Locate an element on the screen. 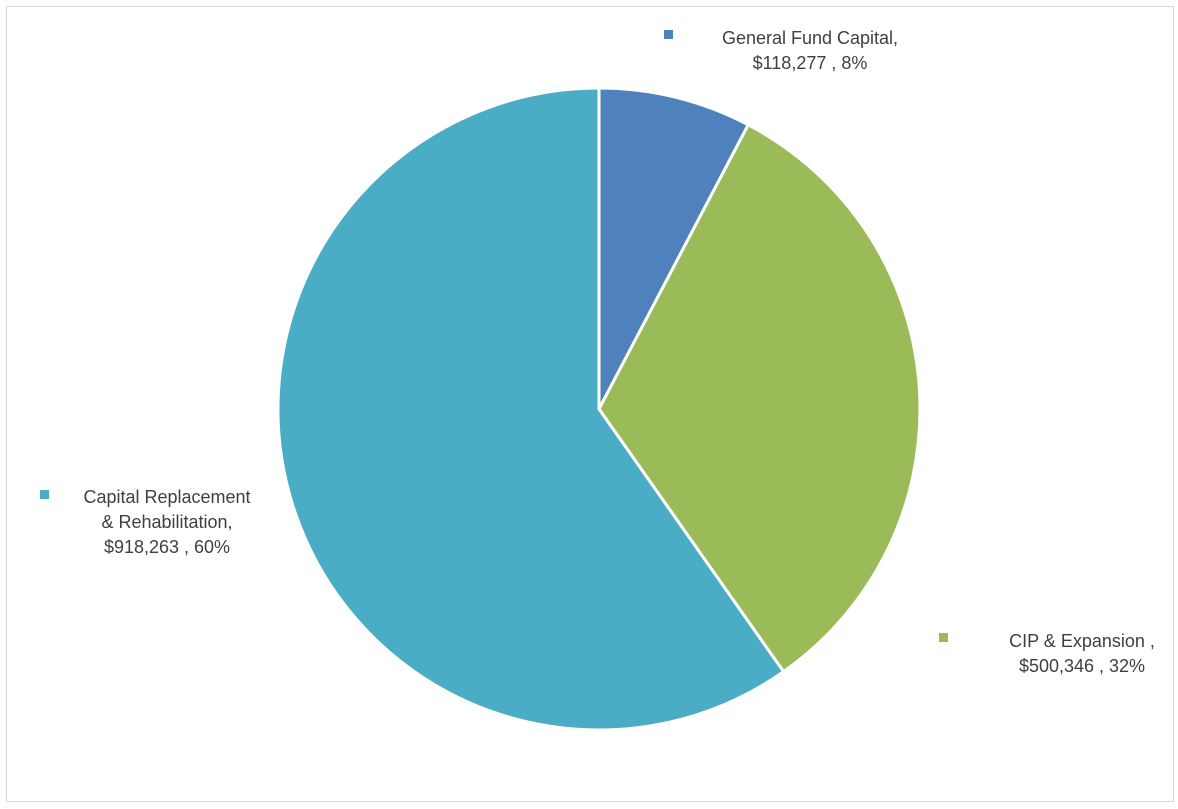 Image resolution: width=1178 pixels, height=809 pixels. data-label-general-fund-capital: General Fund Capital, $118,277 , 8% is located at coordinates (781, 50).